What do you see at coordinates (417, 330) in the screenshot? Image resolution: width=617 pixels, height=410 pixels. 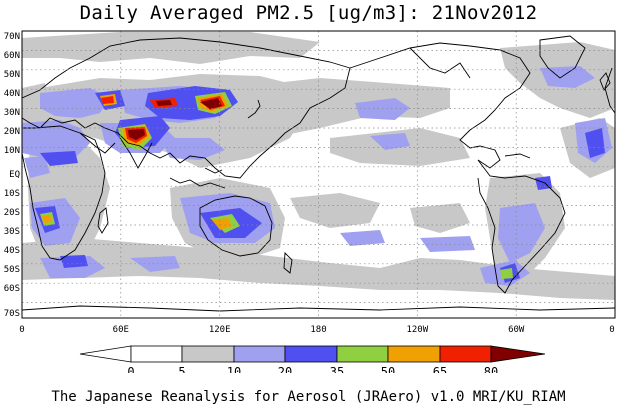 I see `lon-label: 120W` at bounding box center [417, 330].